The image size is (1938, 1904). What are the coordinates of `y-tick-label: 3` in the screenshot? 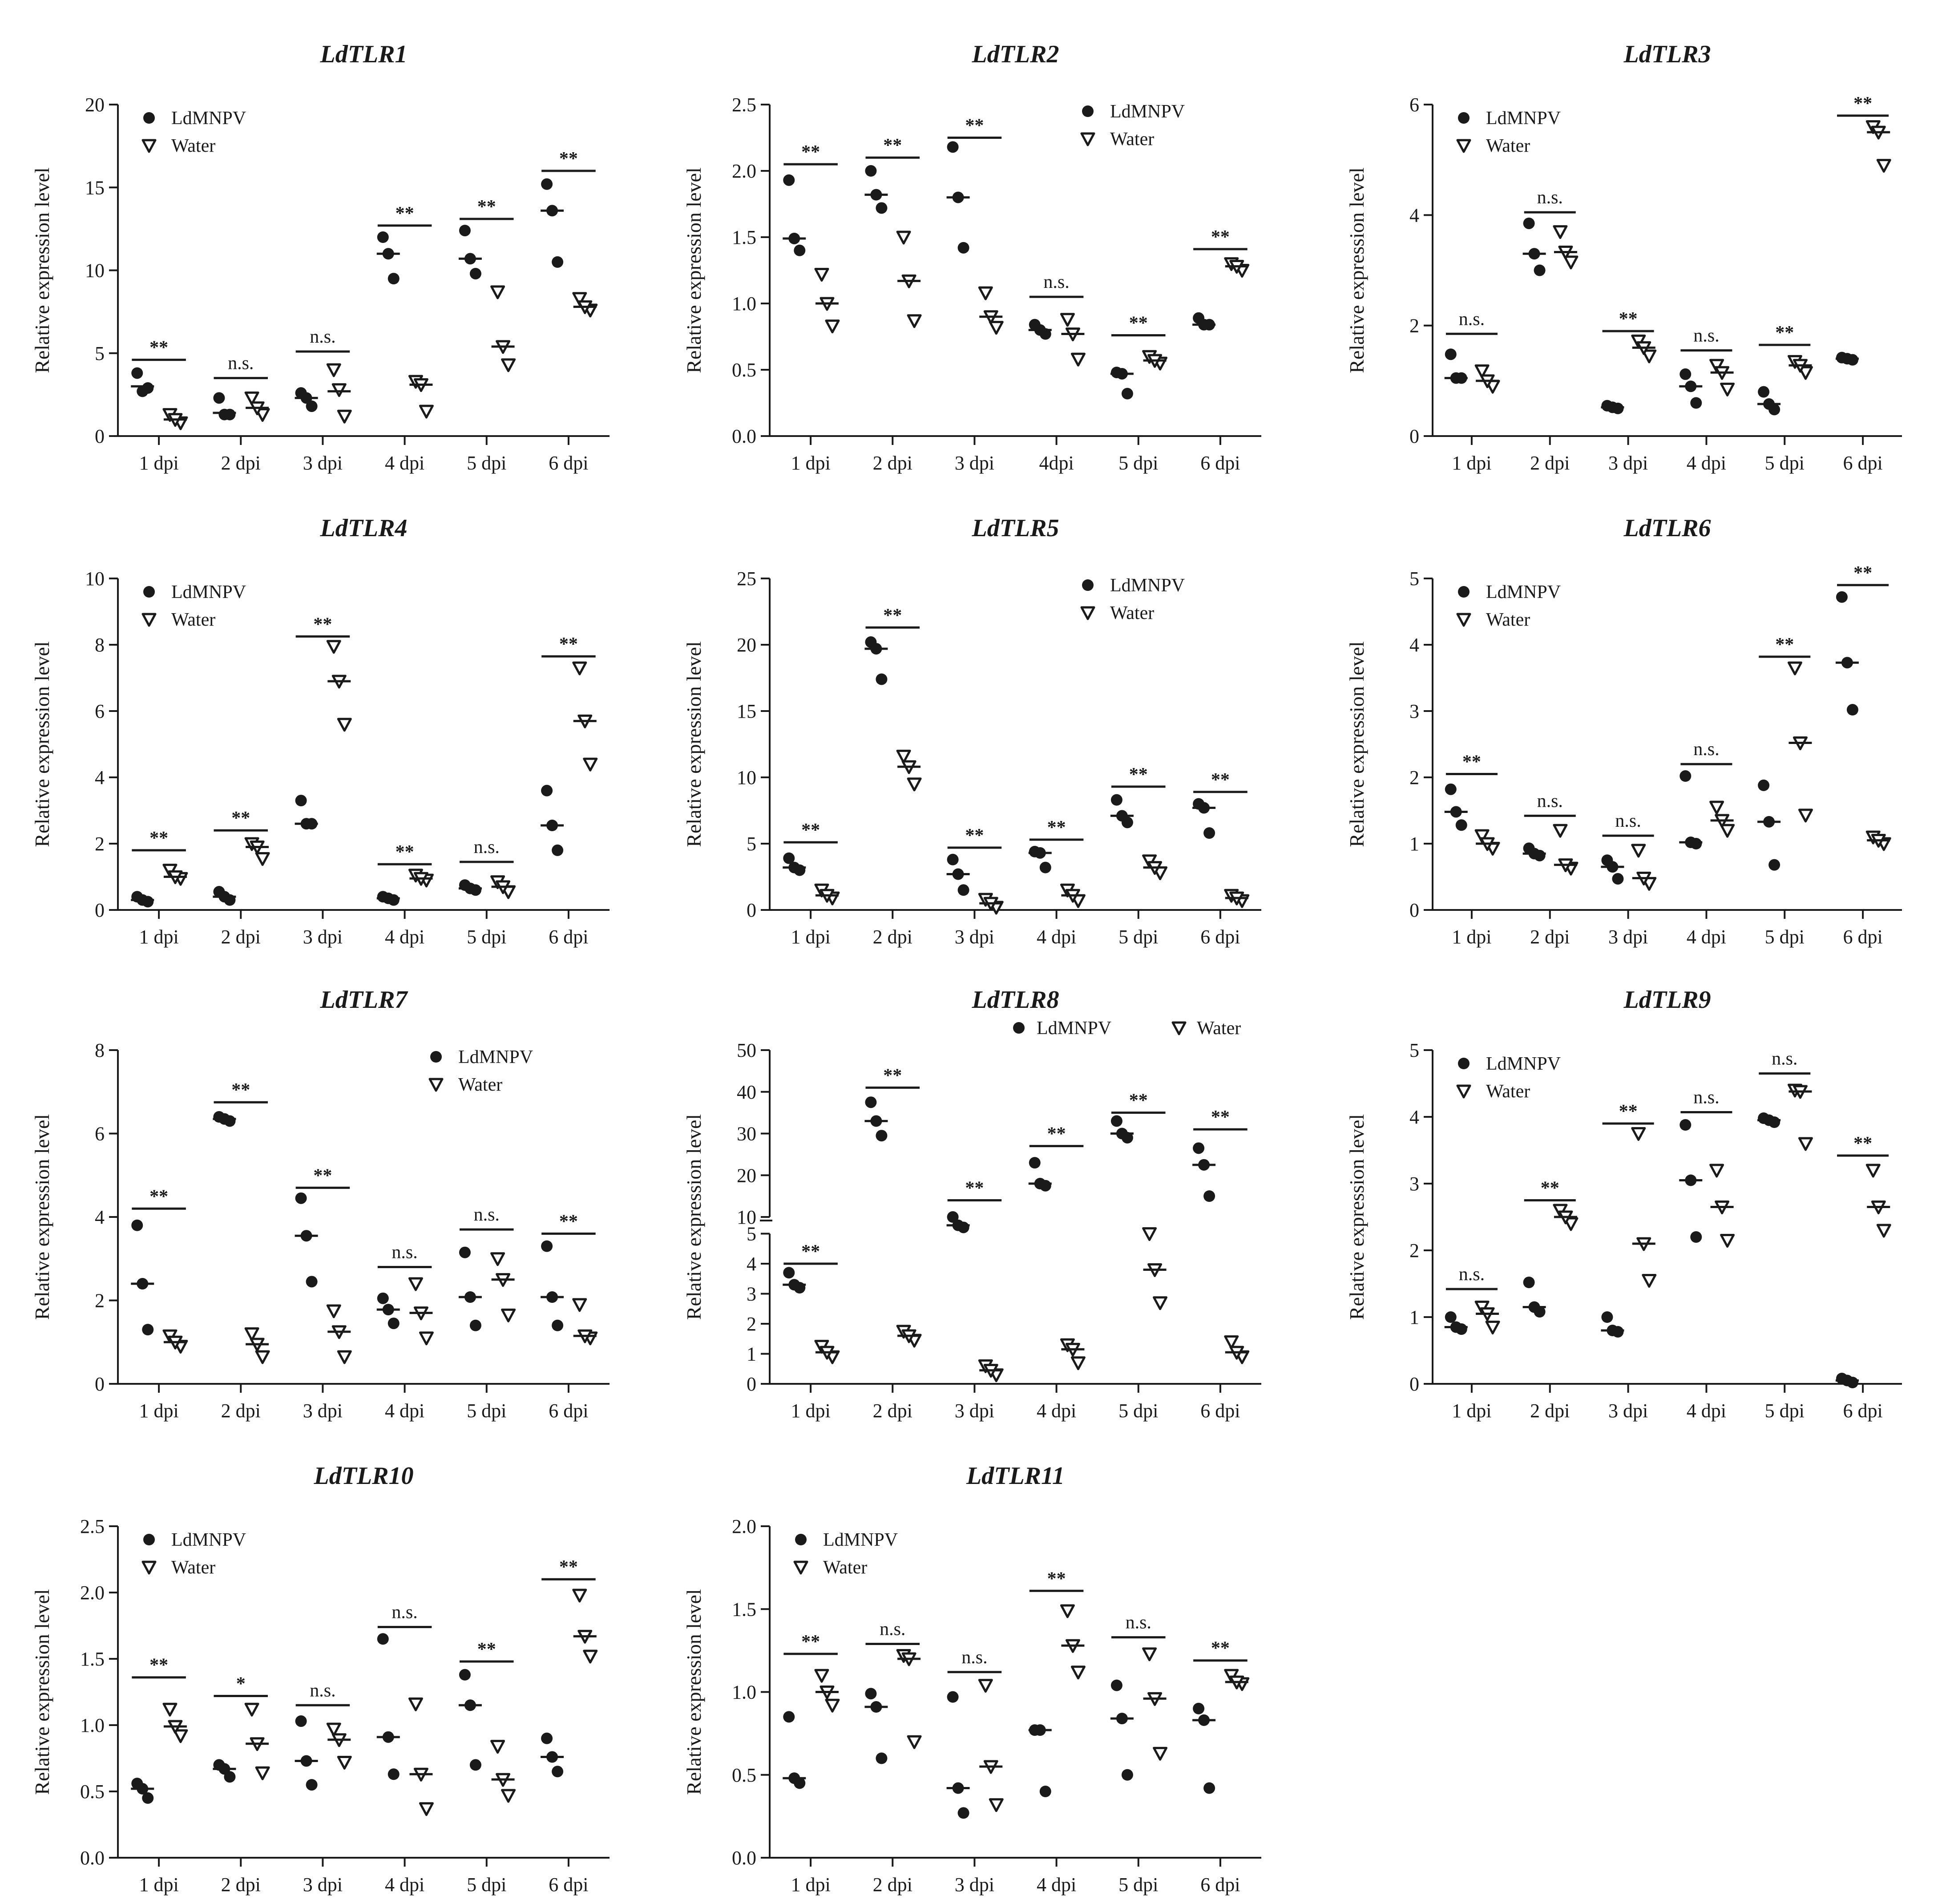 It's located at (1414, 1184).